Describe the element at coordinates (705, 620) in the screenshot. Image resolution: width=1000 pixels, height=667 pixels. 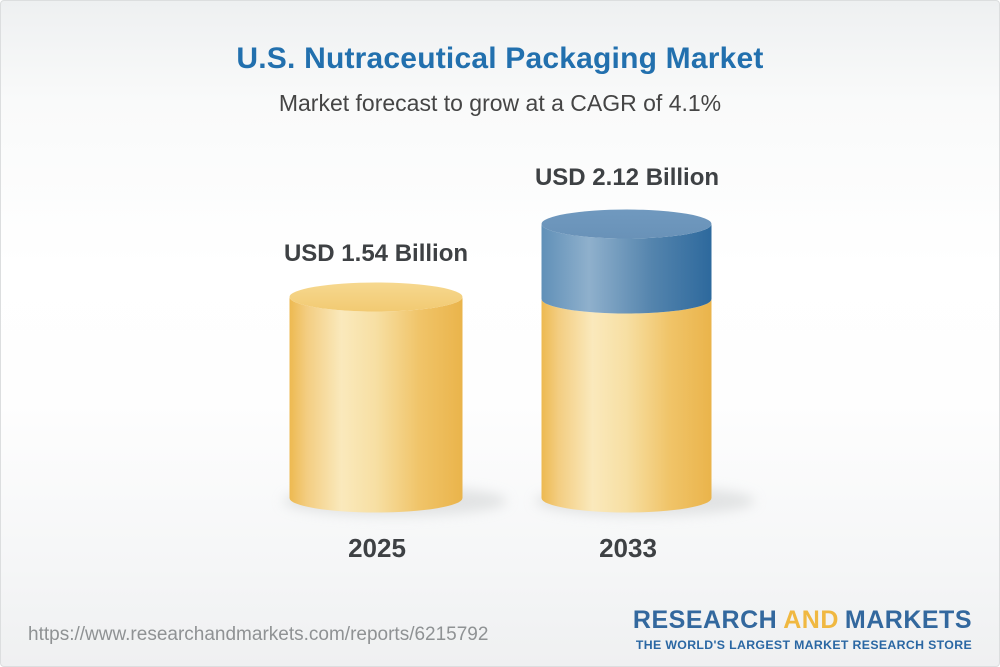
I see `logo-word-research: RESEARCH` at that location.